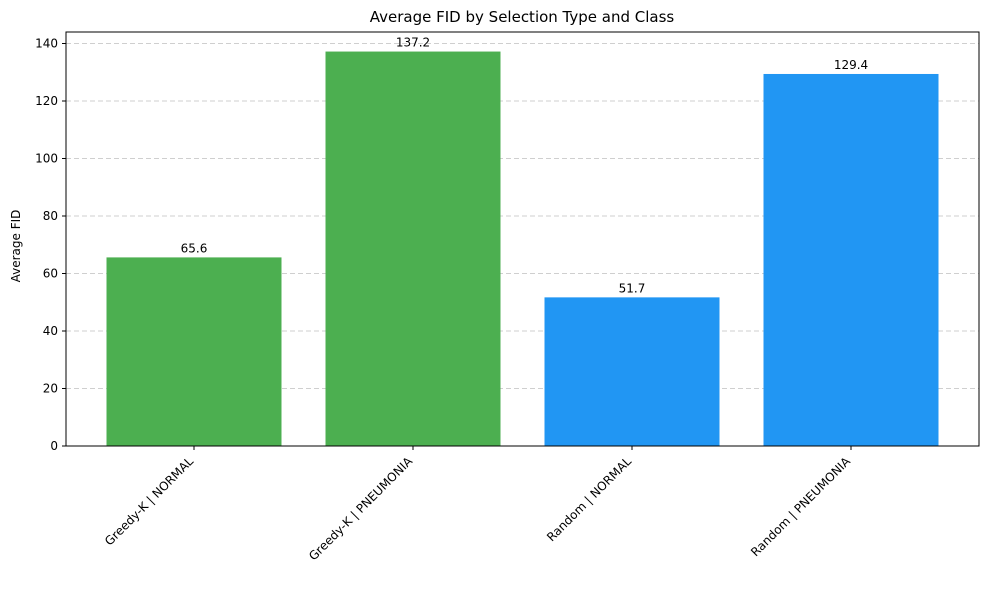 The height and width of the screenshot is (595, 989). Describe the element at coordinates (50, 331) in the screenshot. I see `y-tick-label: 40` at that location.